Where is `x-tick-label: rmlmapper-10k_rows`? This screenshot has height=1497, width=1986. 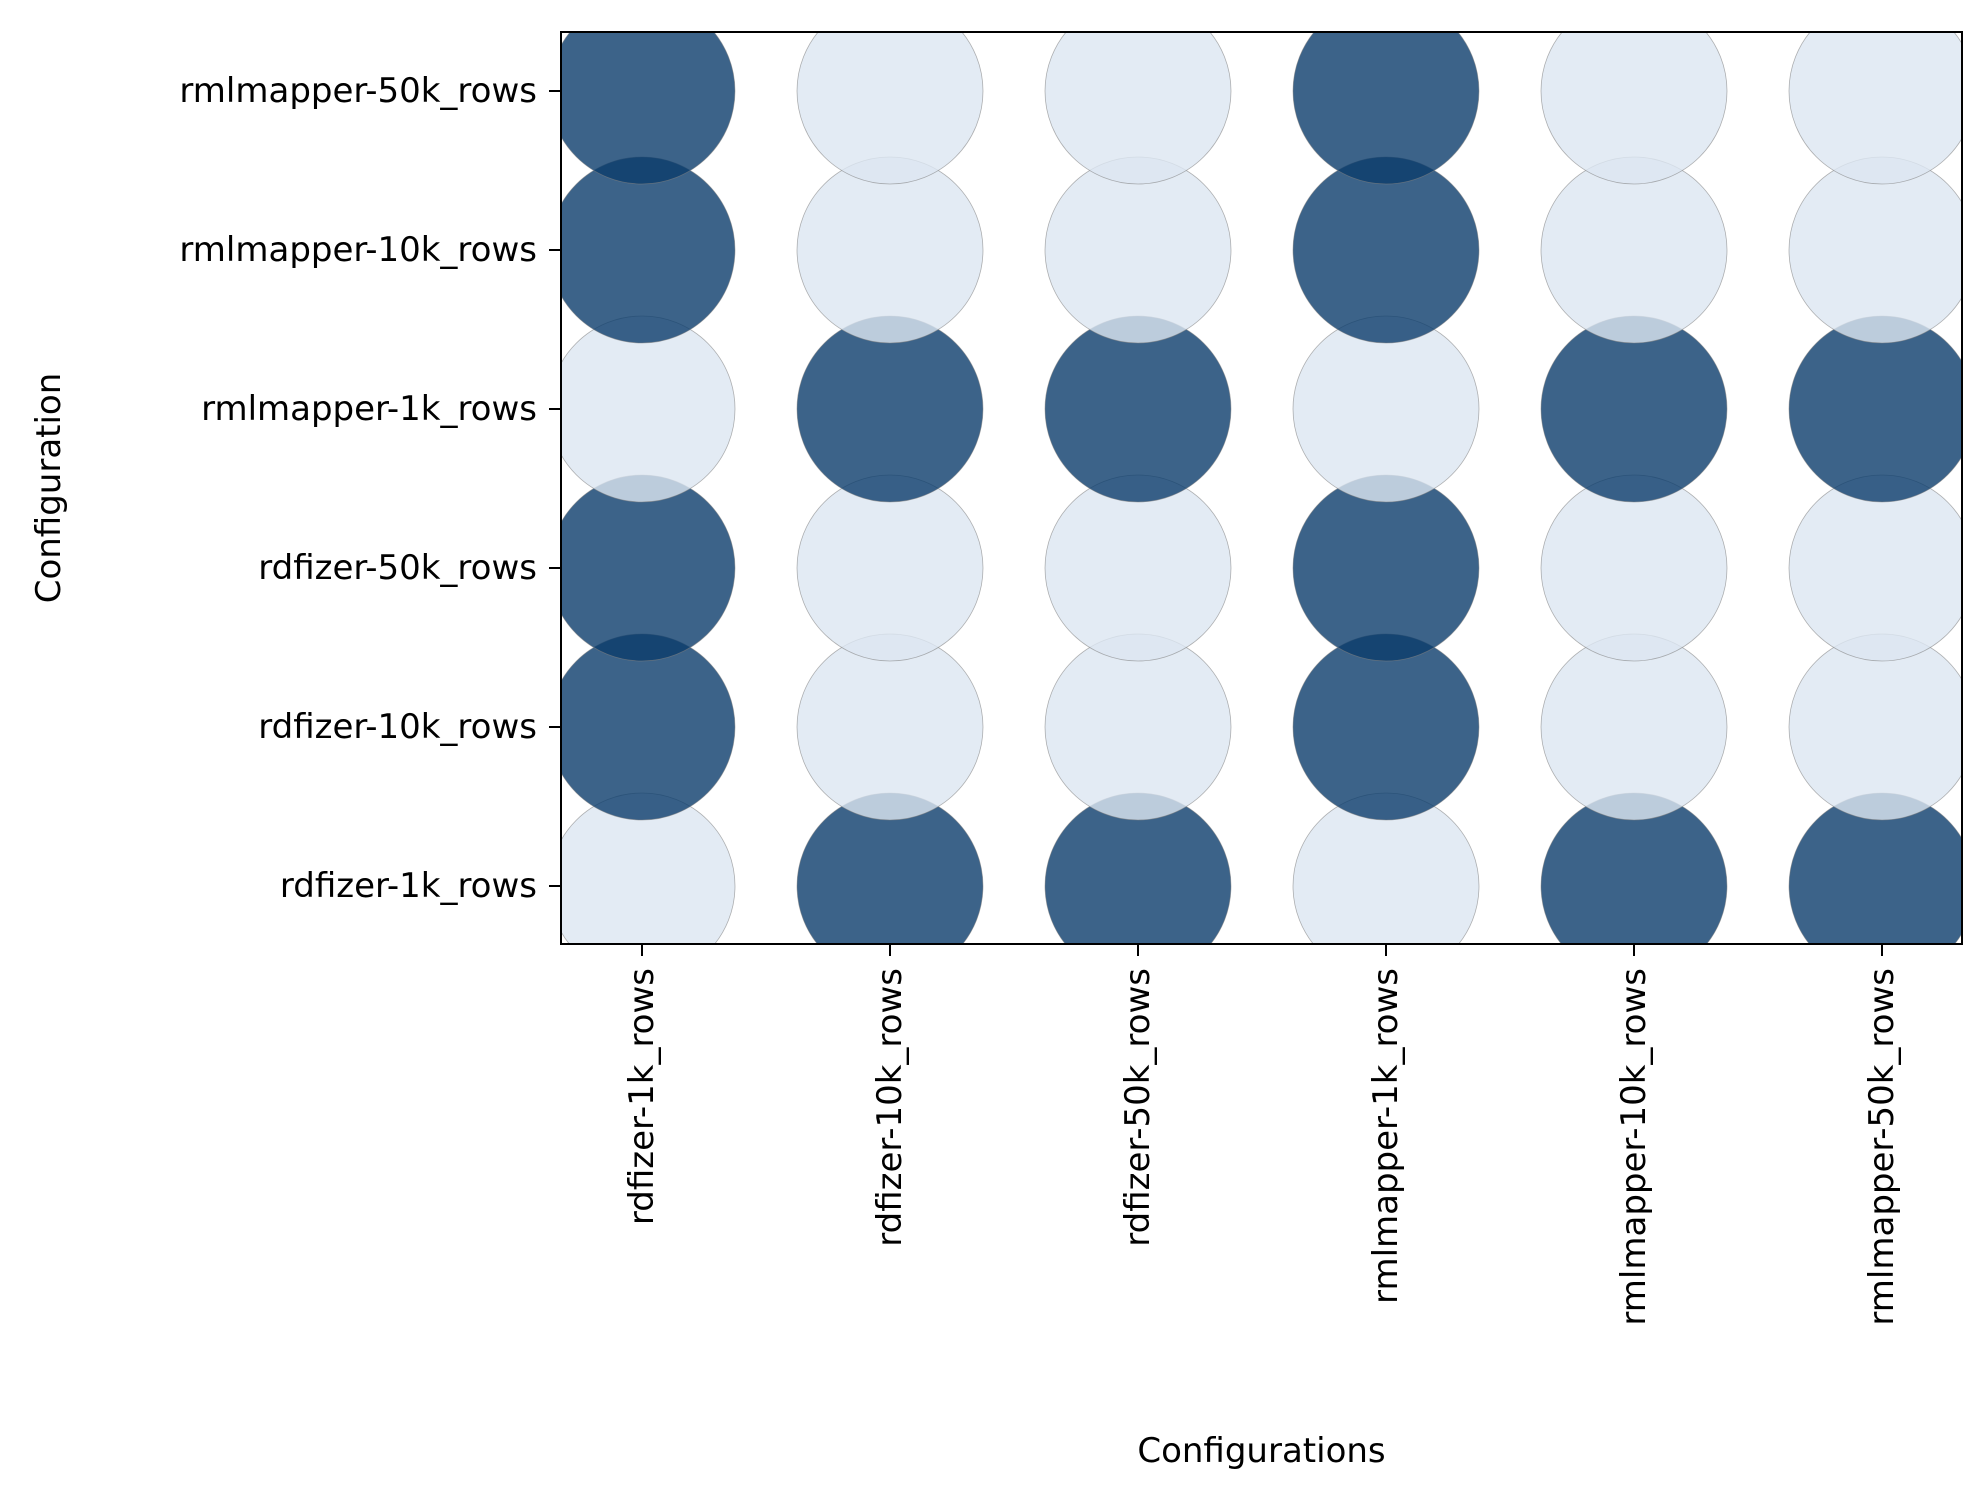 x-tick-label: rmlmapper-10k_rows is located at coordinates (1634, 1147).